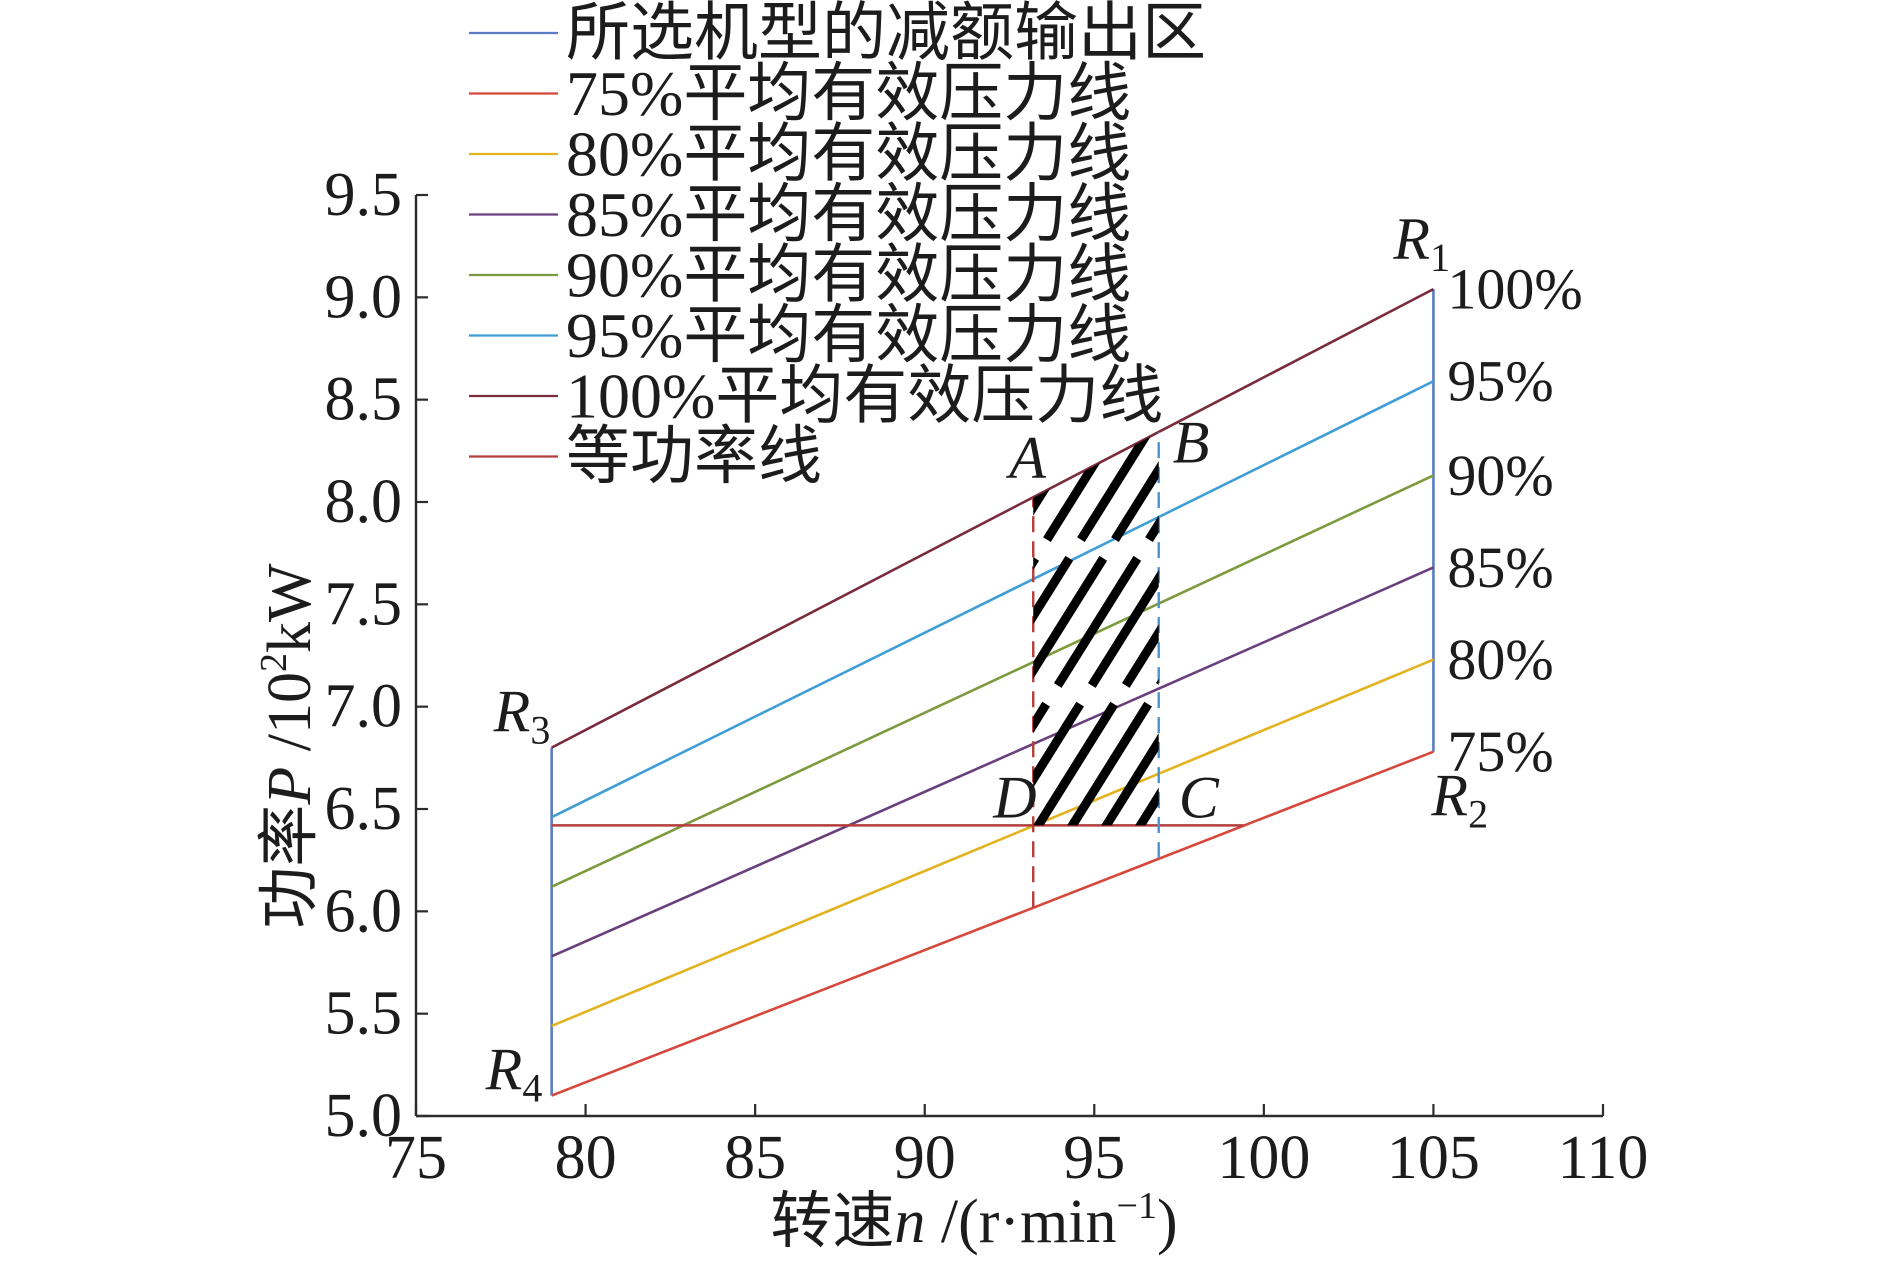 The width and height of the screenshot is (1890, 1268). I want to click on x-axis-label-unit-end: ), so click(1167, 1222).